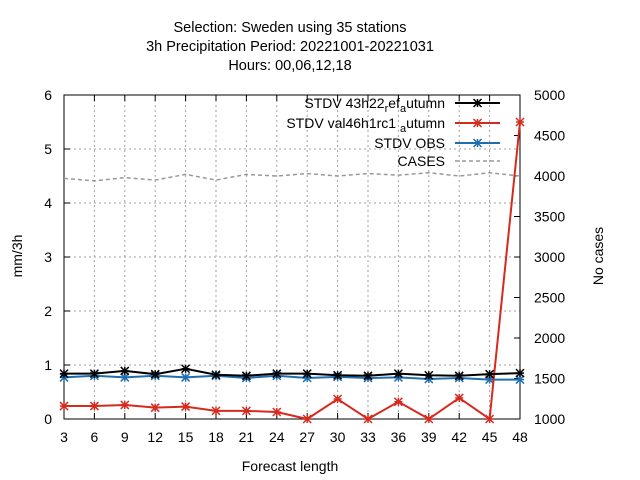 The height and width of the screenshot is (480, 640). I want to click on chart-title-line-3: Hours: 00,06,12,18, so click(289, 66).